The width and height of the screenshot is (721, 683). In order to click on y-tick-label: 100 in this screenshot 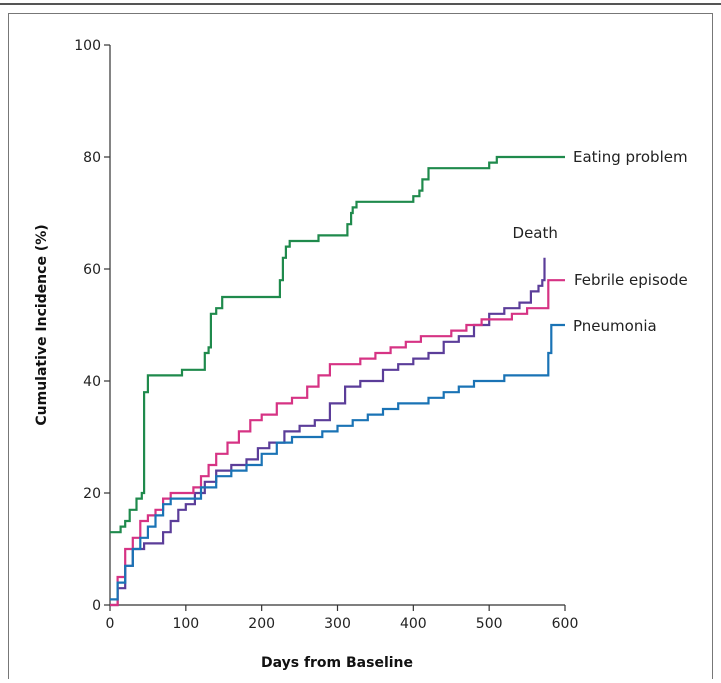, I will do `click(87, 46)`.